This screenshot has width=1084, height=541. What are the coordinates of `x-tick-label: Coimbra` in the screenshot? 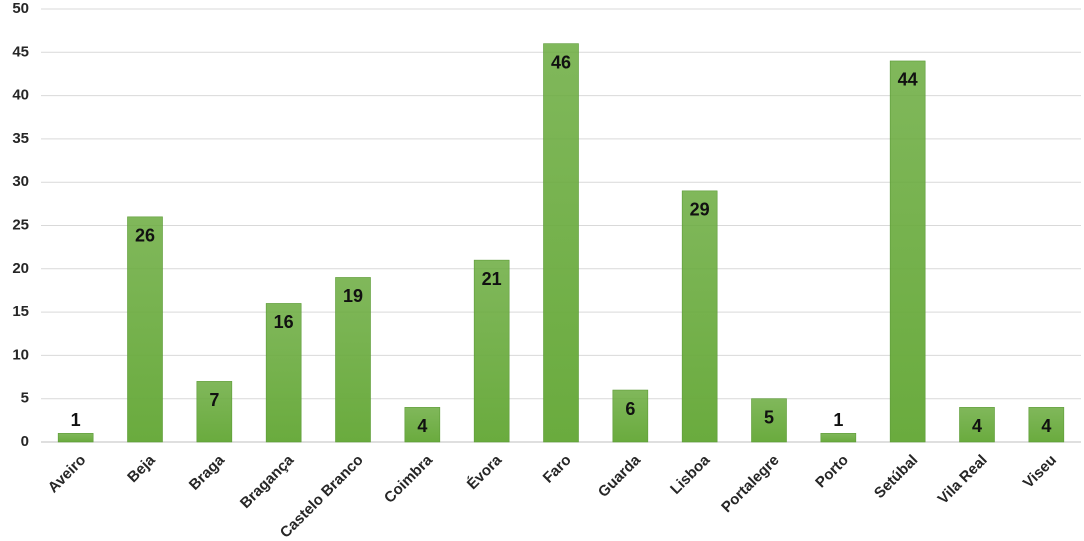 It's located at (409, 479).